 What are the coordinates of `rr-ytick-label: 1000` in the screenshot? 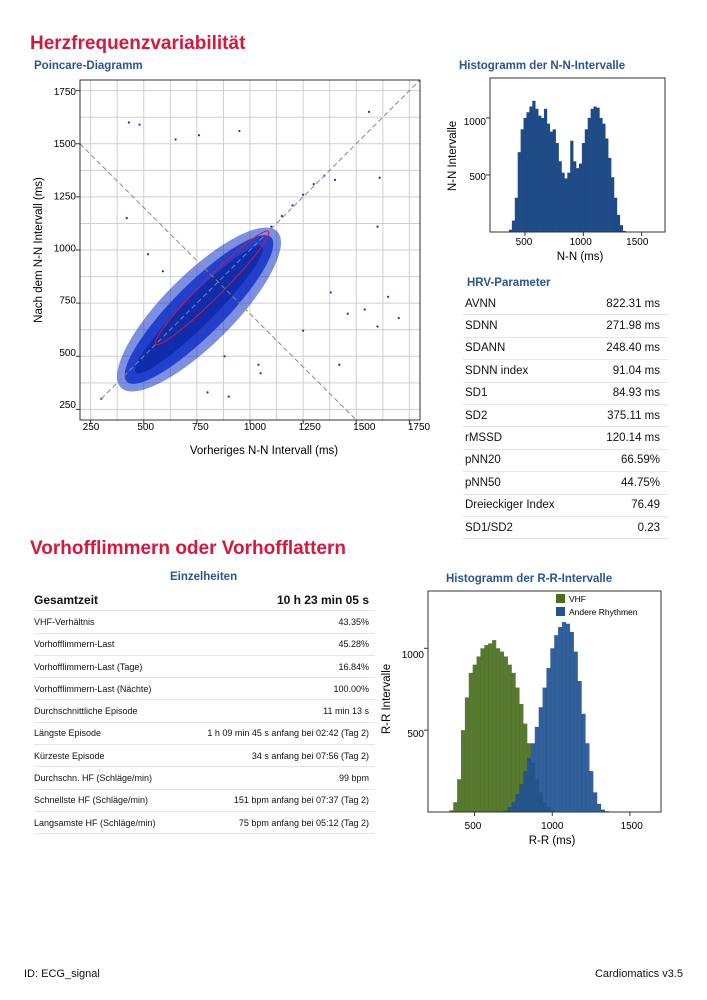 It's located at (413, 655).